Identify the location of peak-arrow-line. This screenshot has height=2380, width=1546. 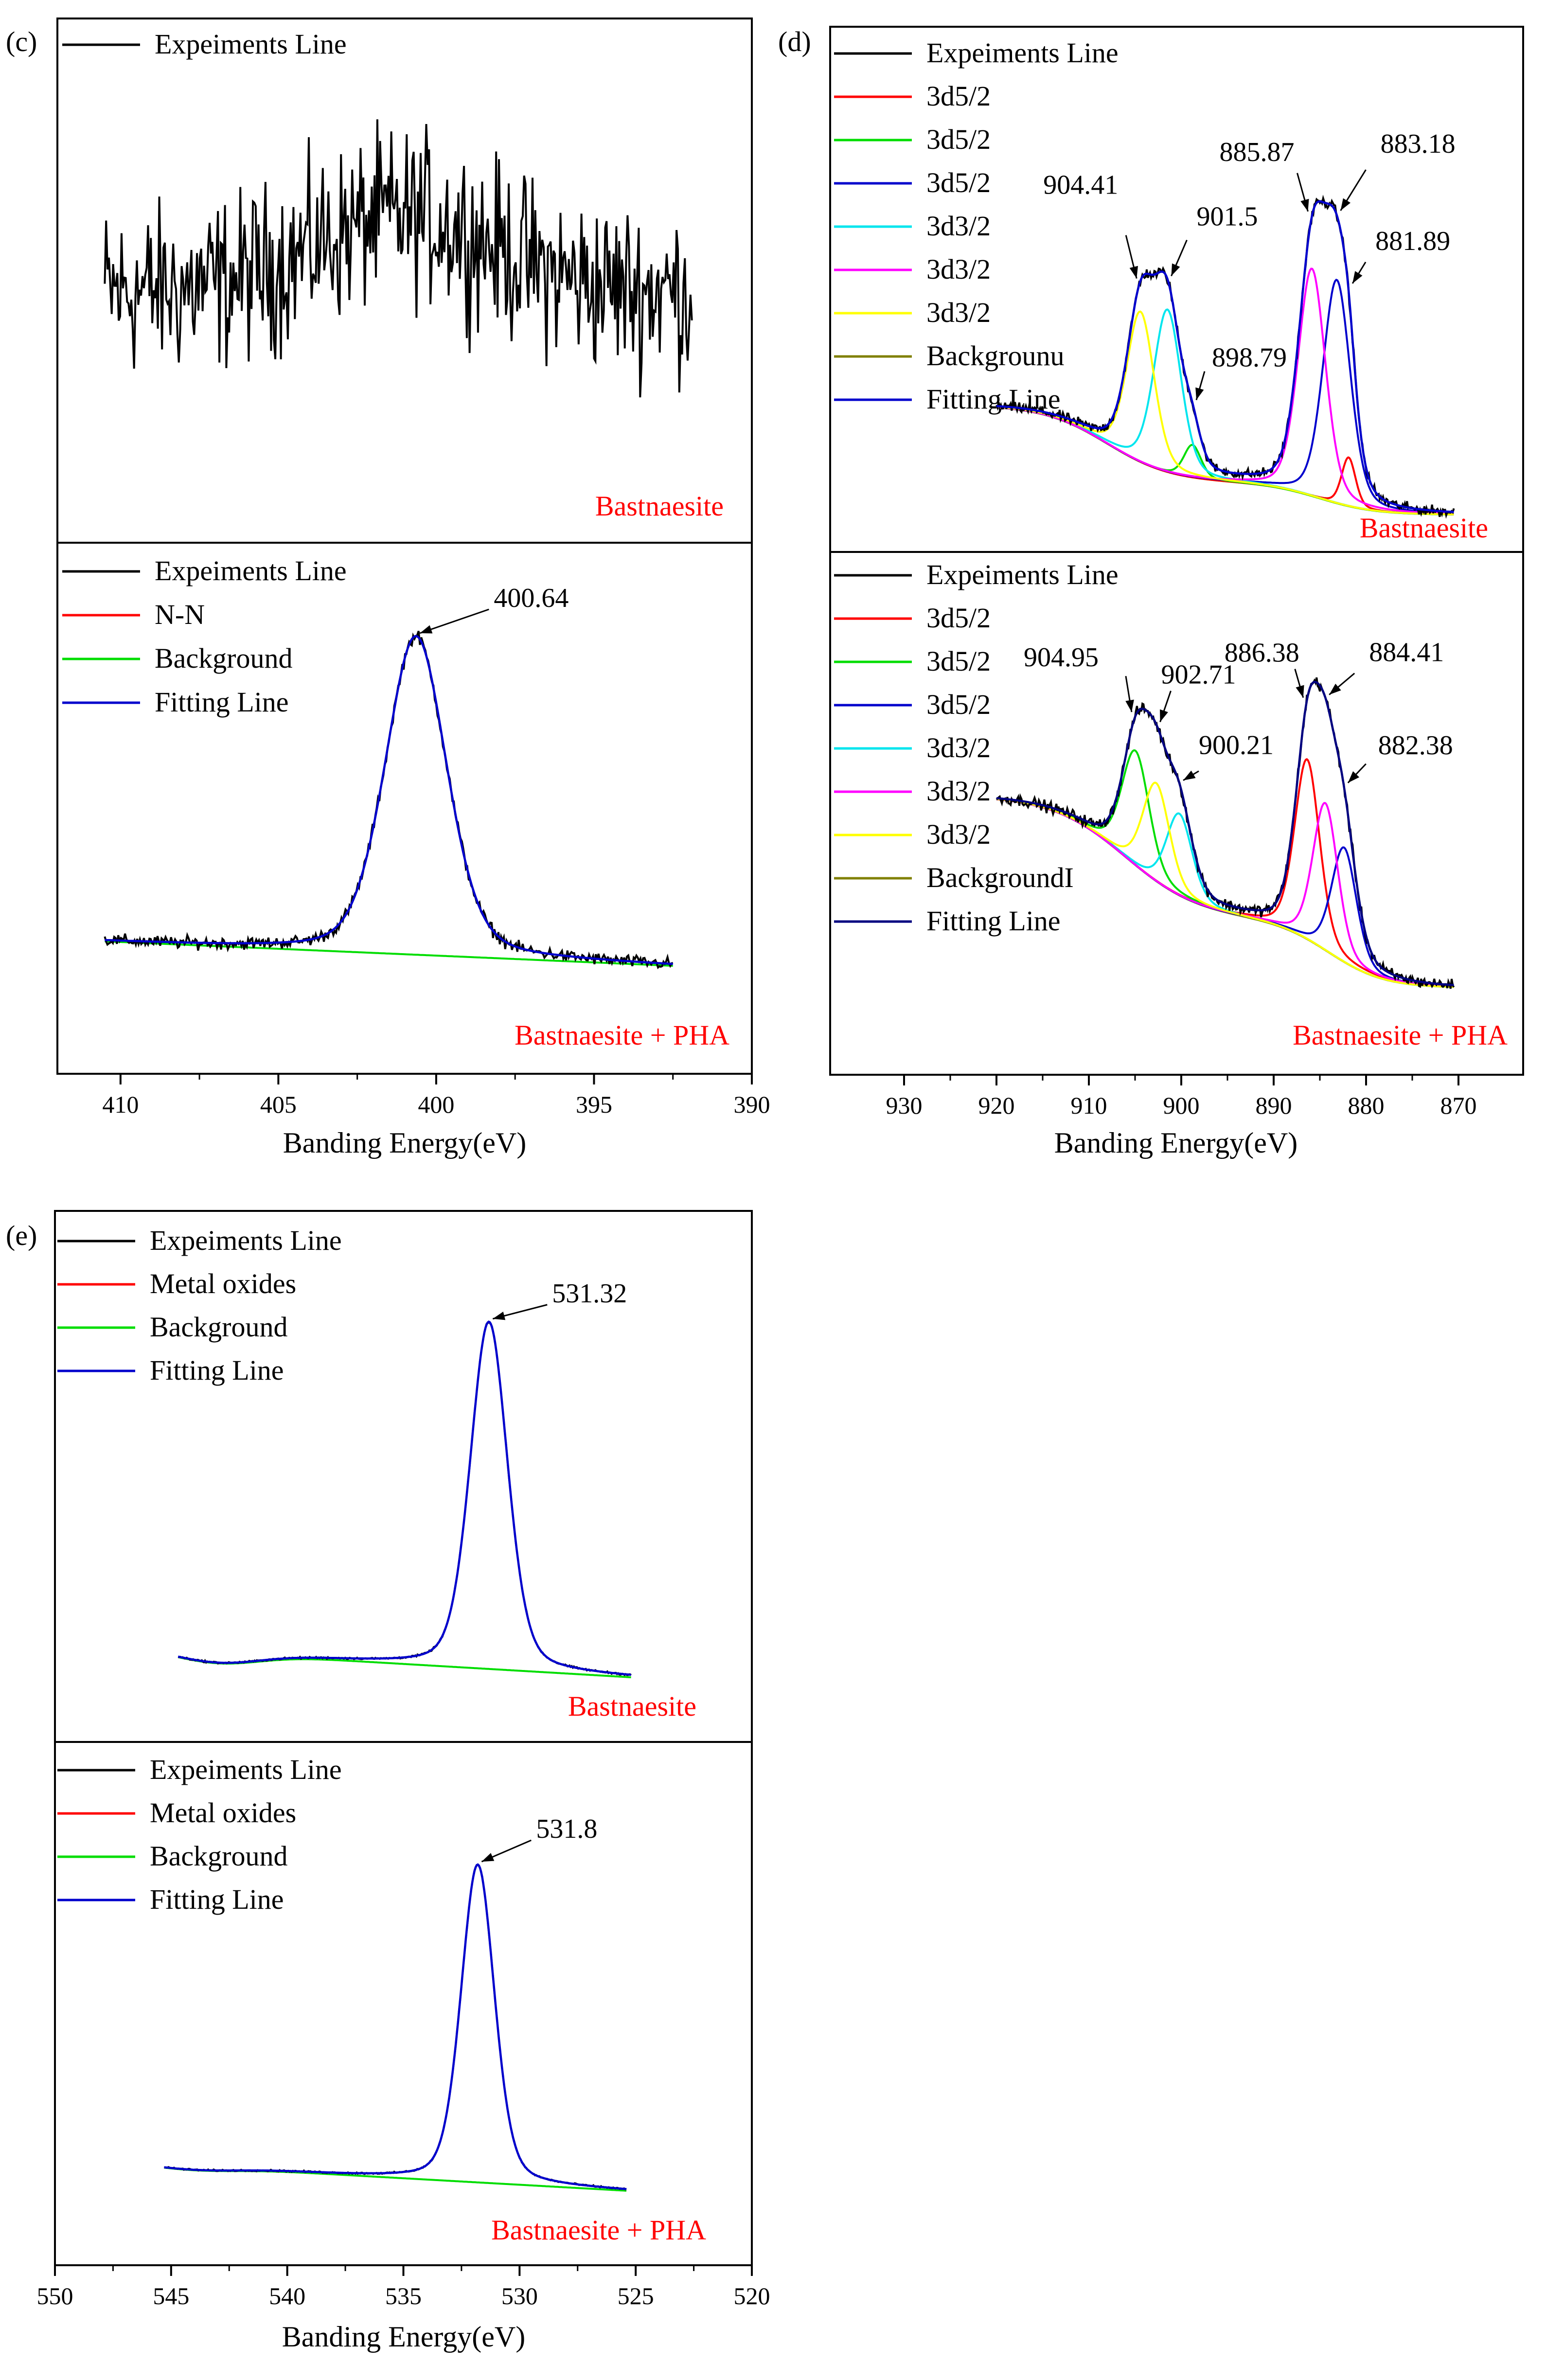
(454, 621).